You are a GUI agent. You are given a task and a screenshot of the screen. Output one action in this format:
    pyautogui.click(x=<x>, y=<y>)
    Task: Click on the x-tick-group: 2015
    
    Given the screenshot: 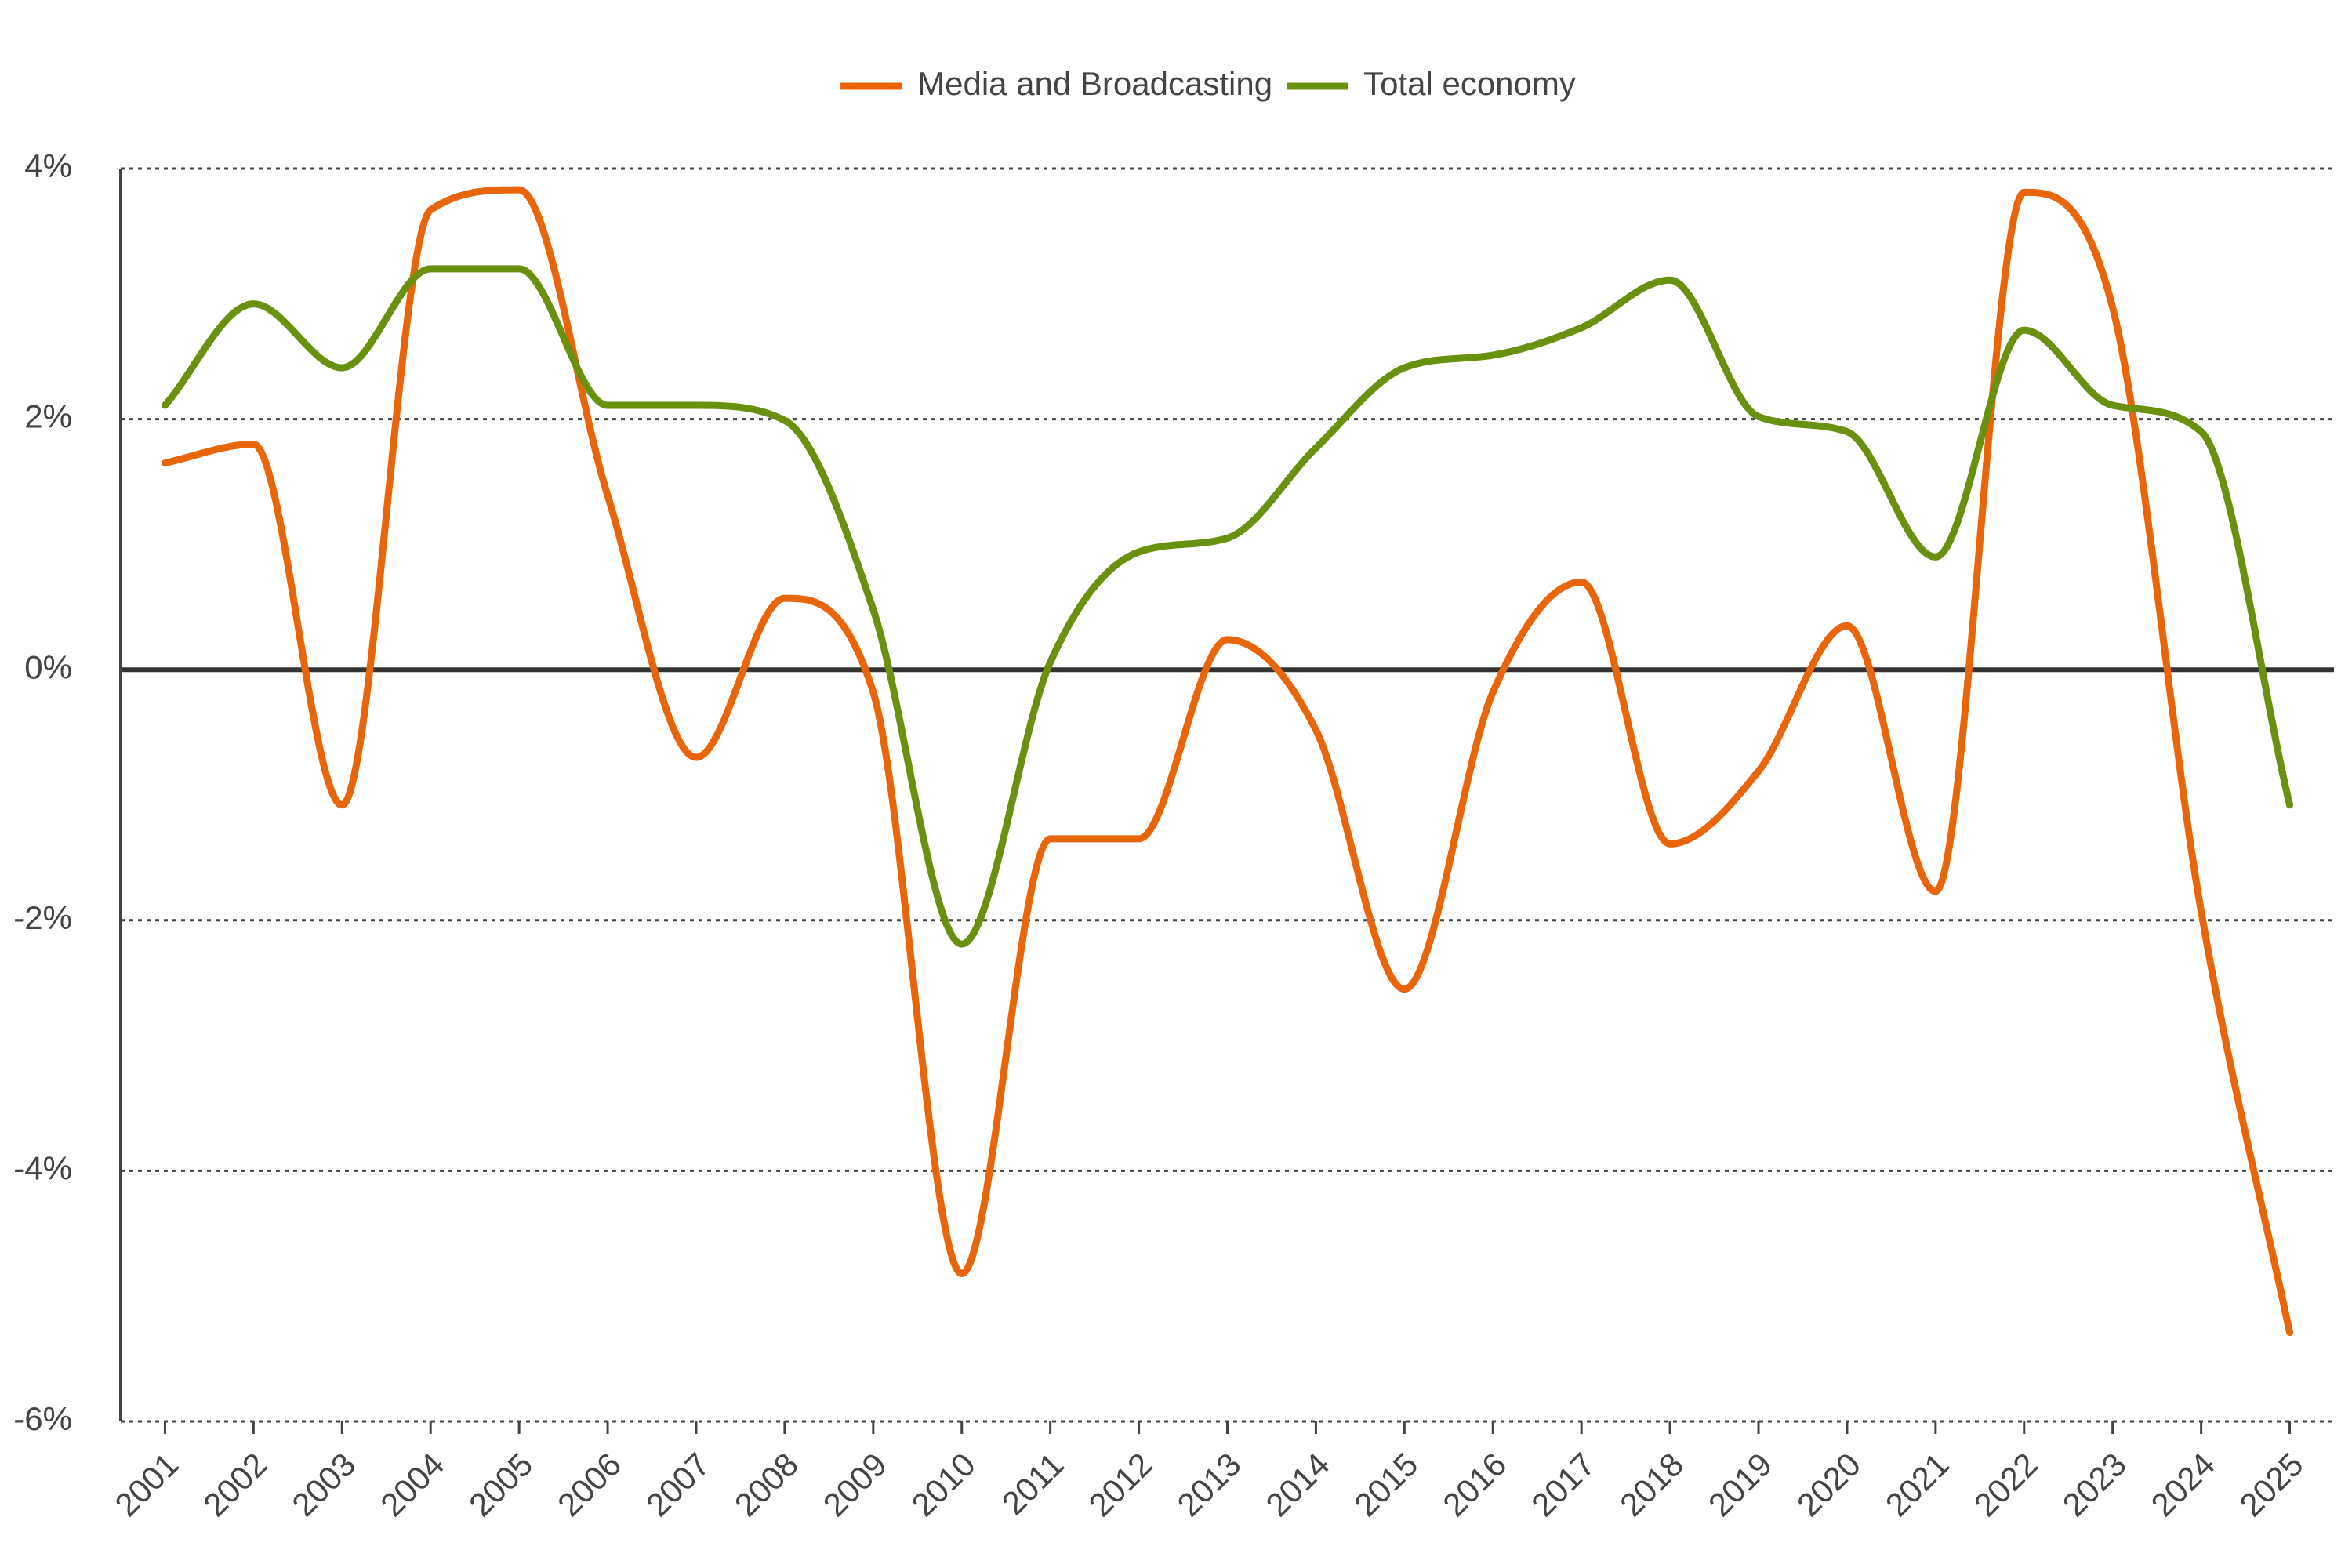 What is the action you would take?
    pyautogui.click(x=1386, y=1484)
    